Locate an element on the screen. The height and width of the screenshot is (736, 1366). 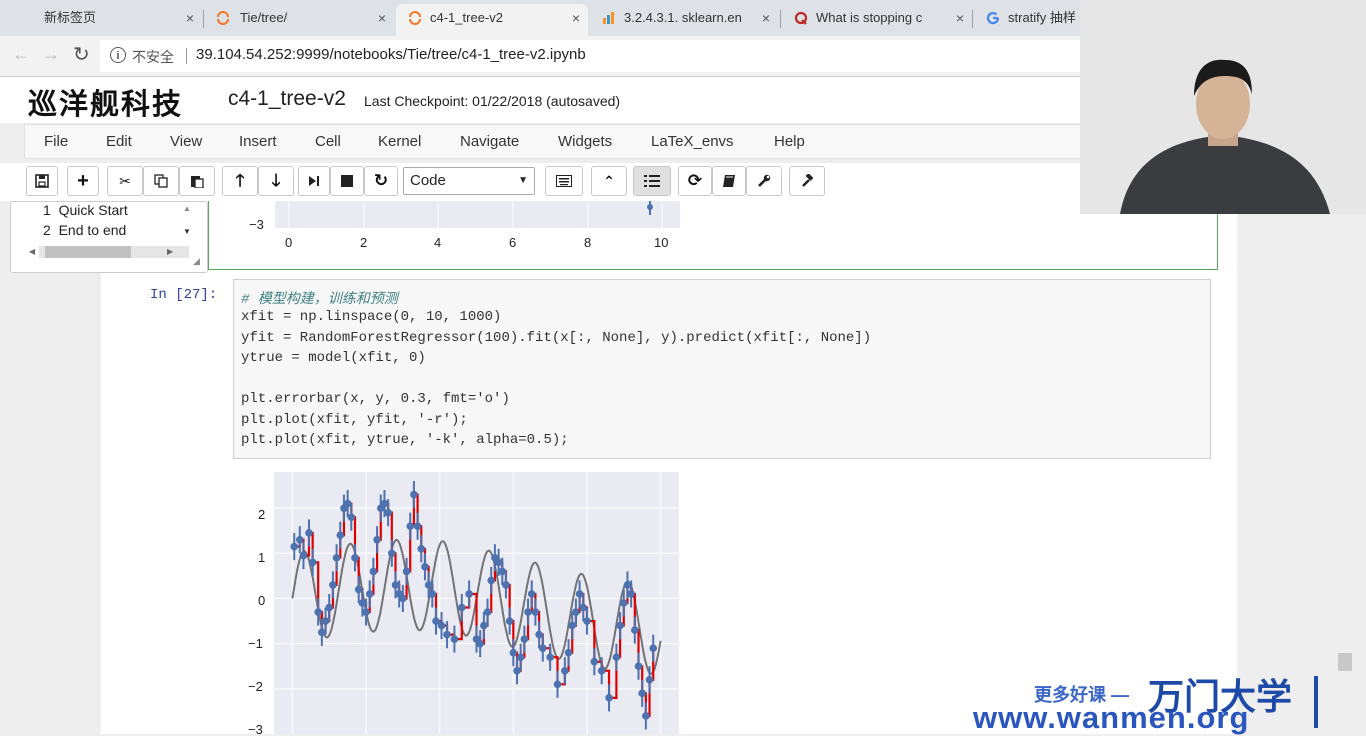
browser-tab: What is stopping c × is located at coordinates (877, 20).